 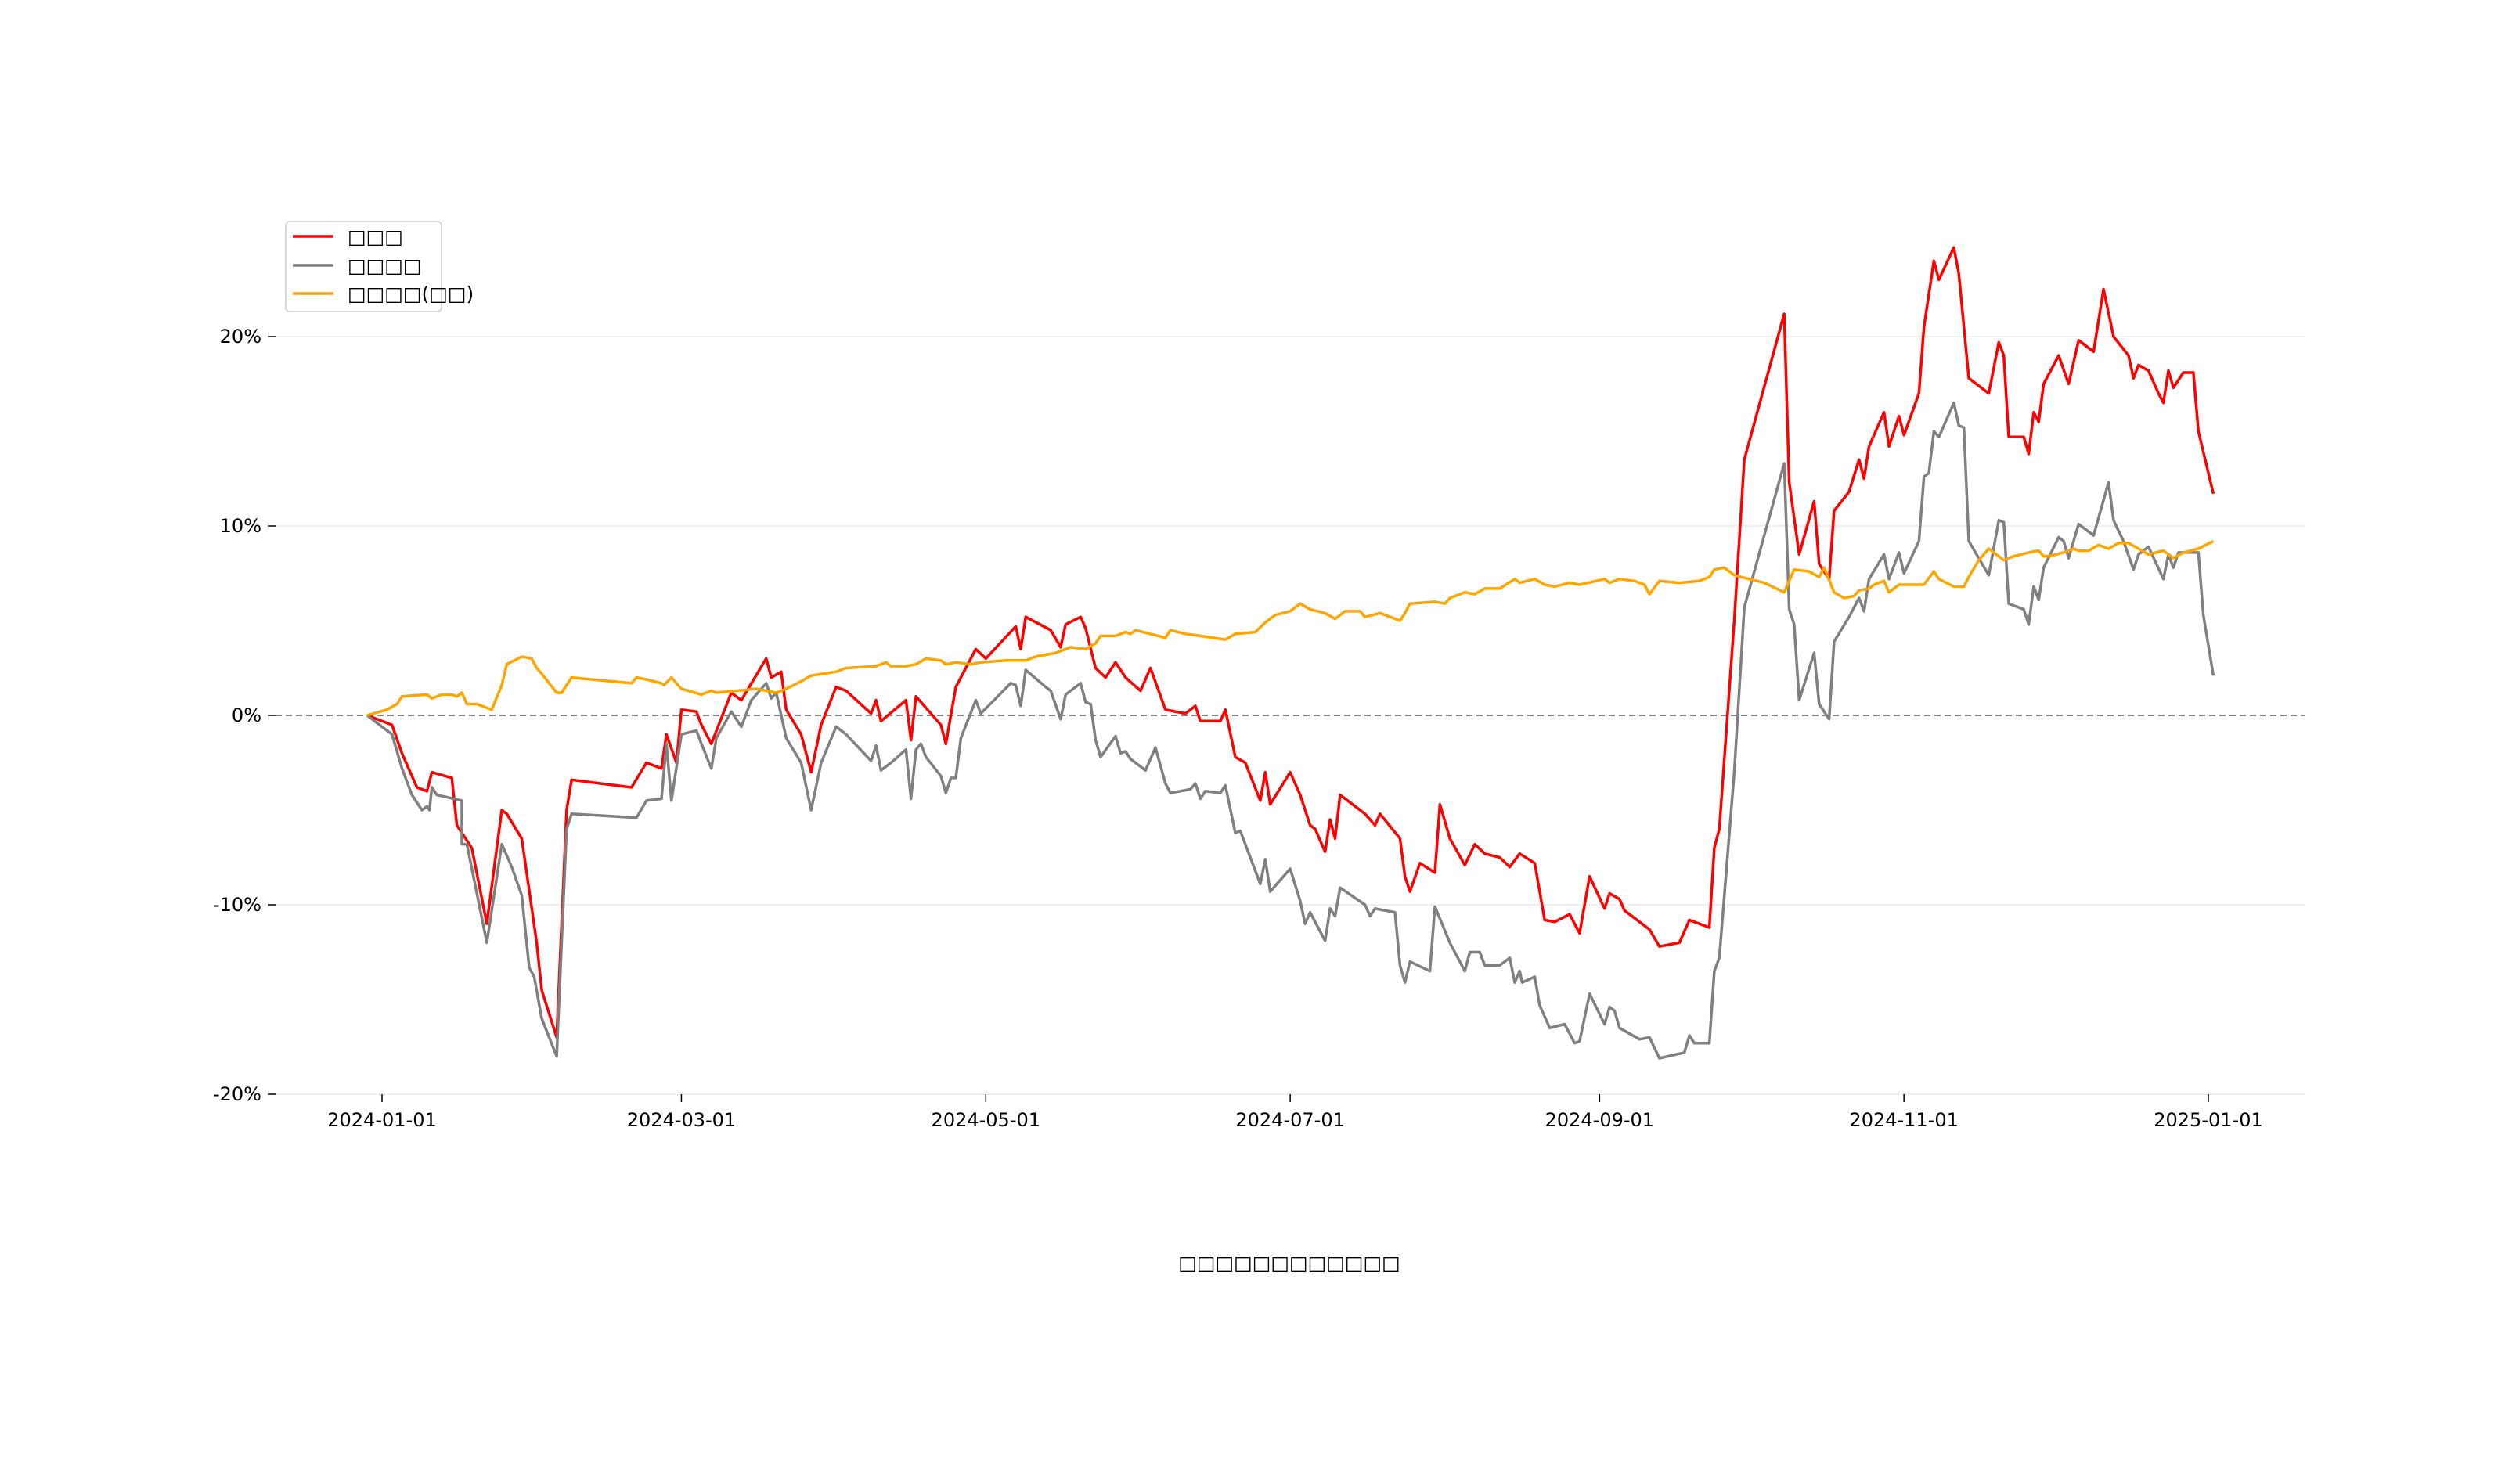 What do you see at coordinates (681, 1120) in the screenshot?
I see `x-tick-label: 2024-03-01` at bounding box center [681, 1120].